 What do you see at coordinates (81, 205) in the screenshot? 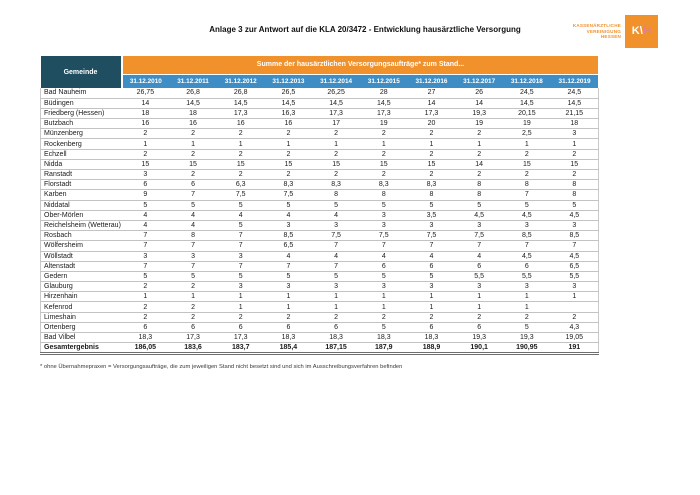
I see `gemeinde-cell: Niddatal` at bounding box center [81, 205].